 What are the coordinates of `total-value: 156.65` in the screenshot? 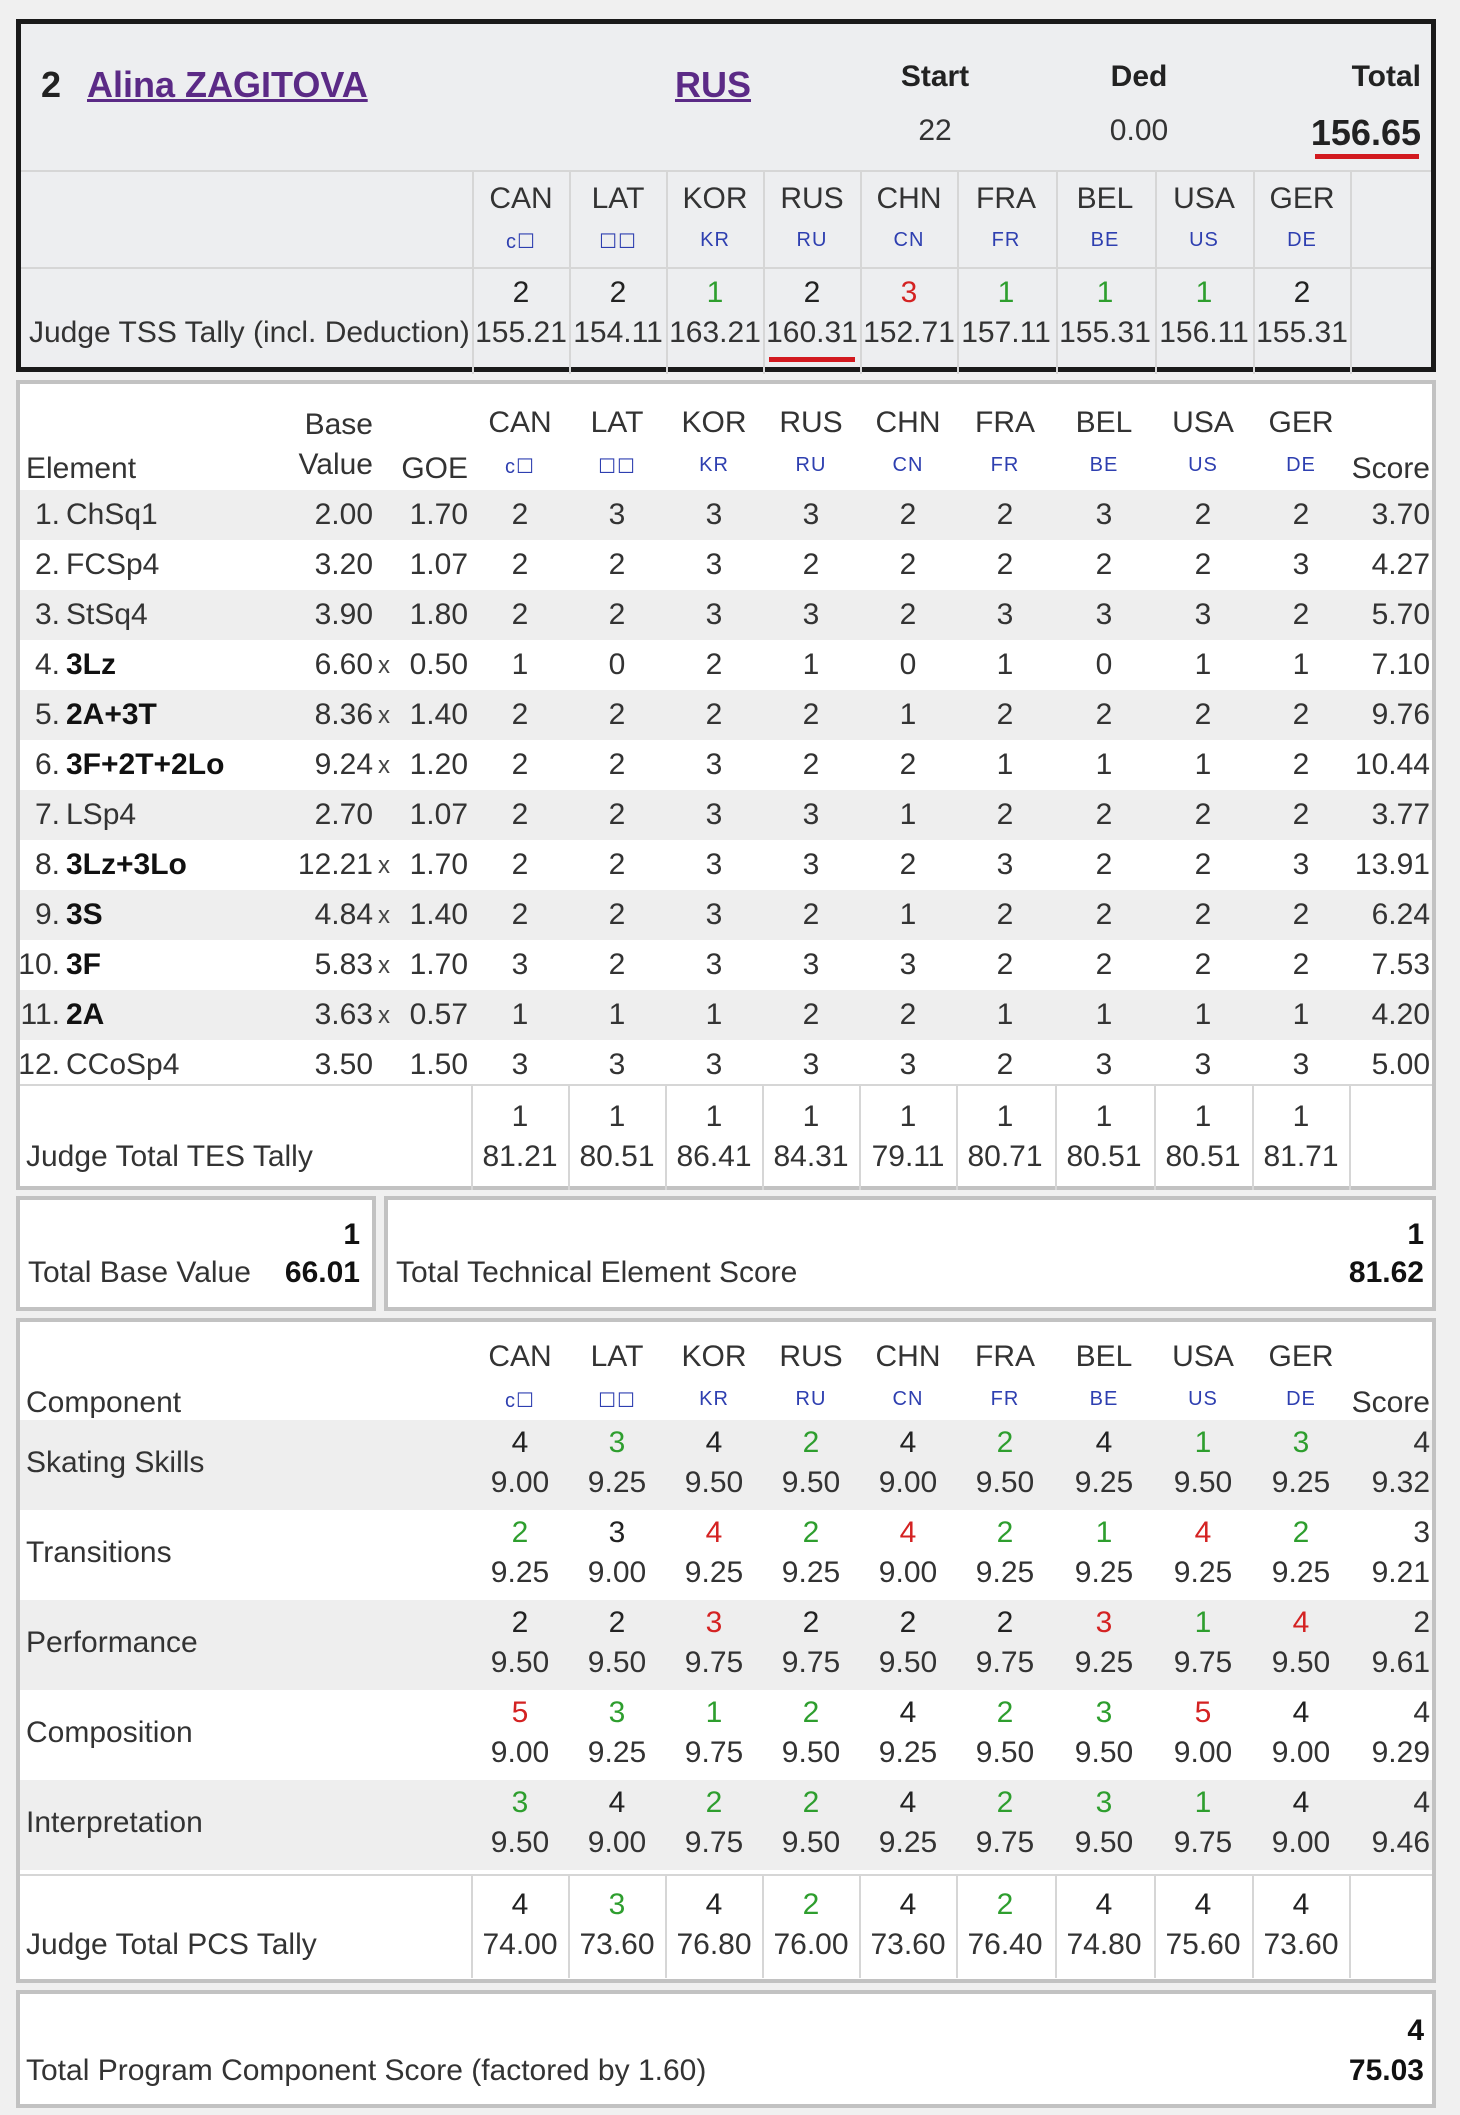 It's located at (1365, 132).